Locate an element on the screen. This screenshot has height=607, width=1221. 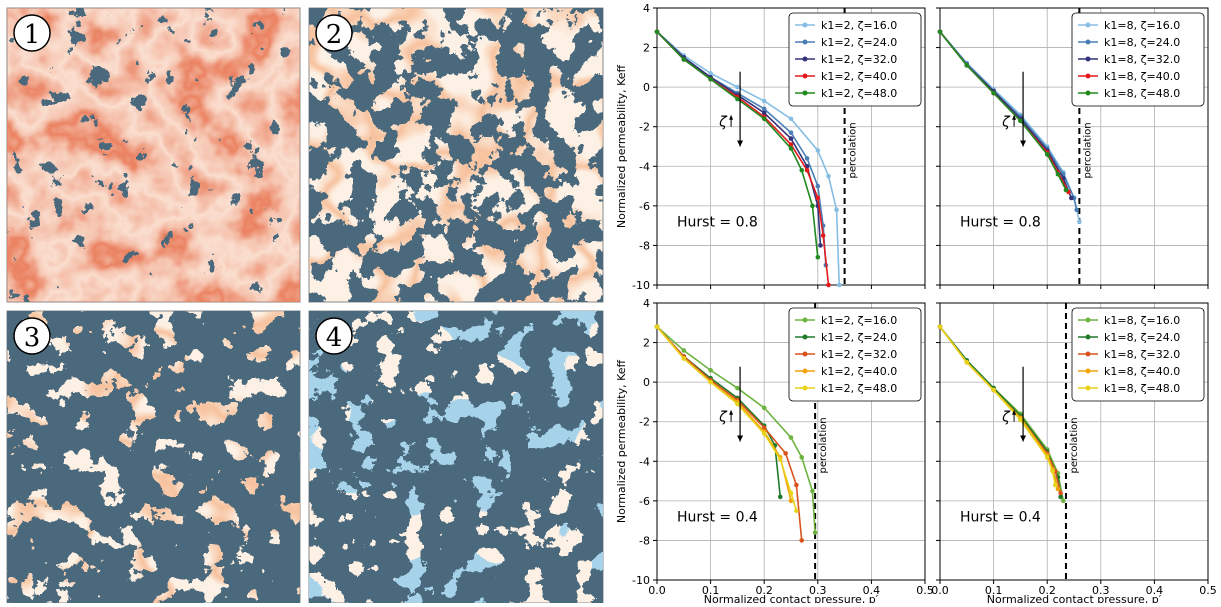
panel-number: 1 is located at coordinates (32, 35).